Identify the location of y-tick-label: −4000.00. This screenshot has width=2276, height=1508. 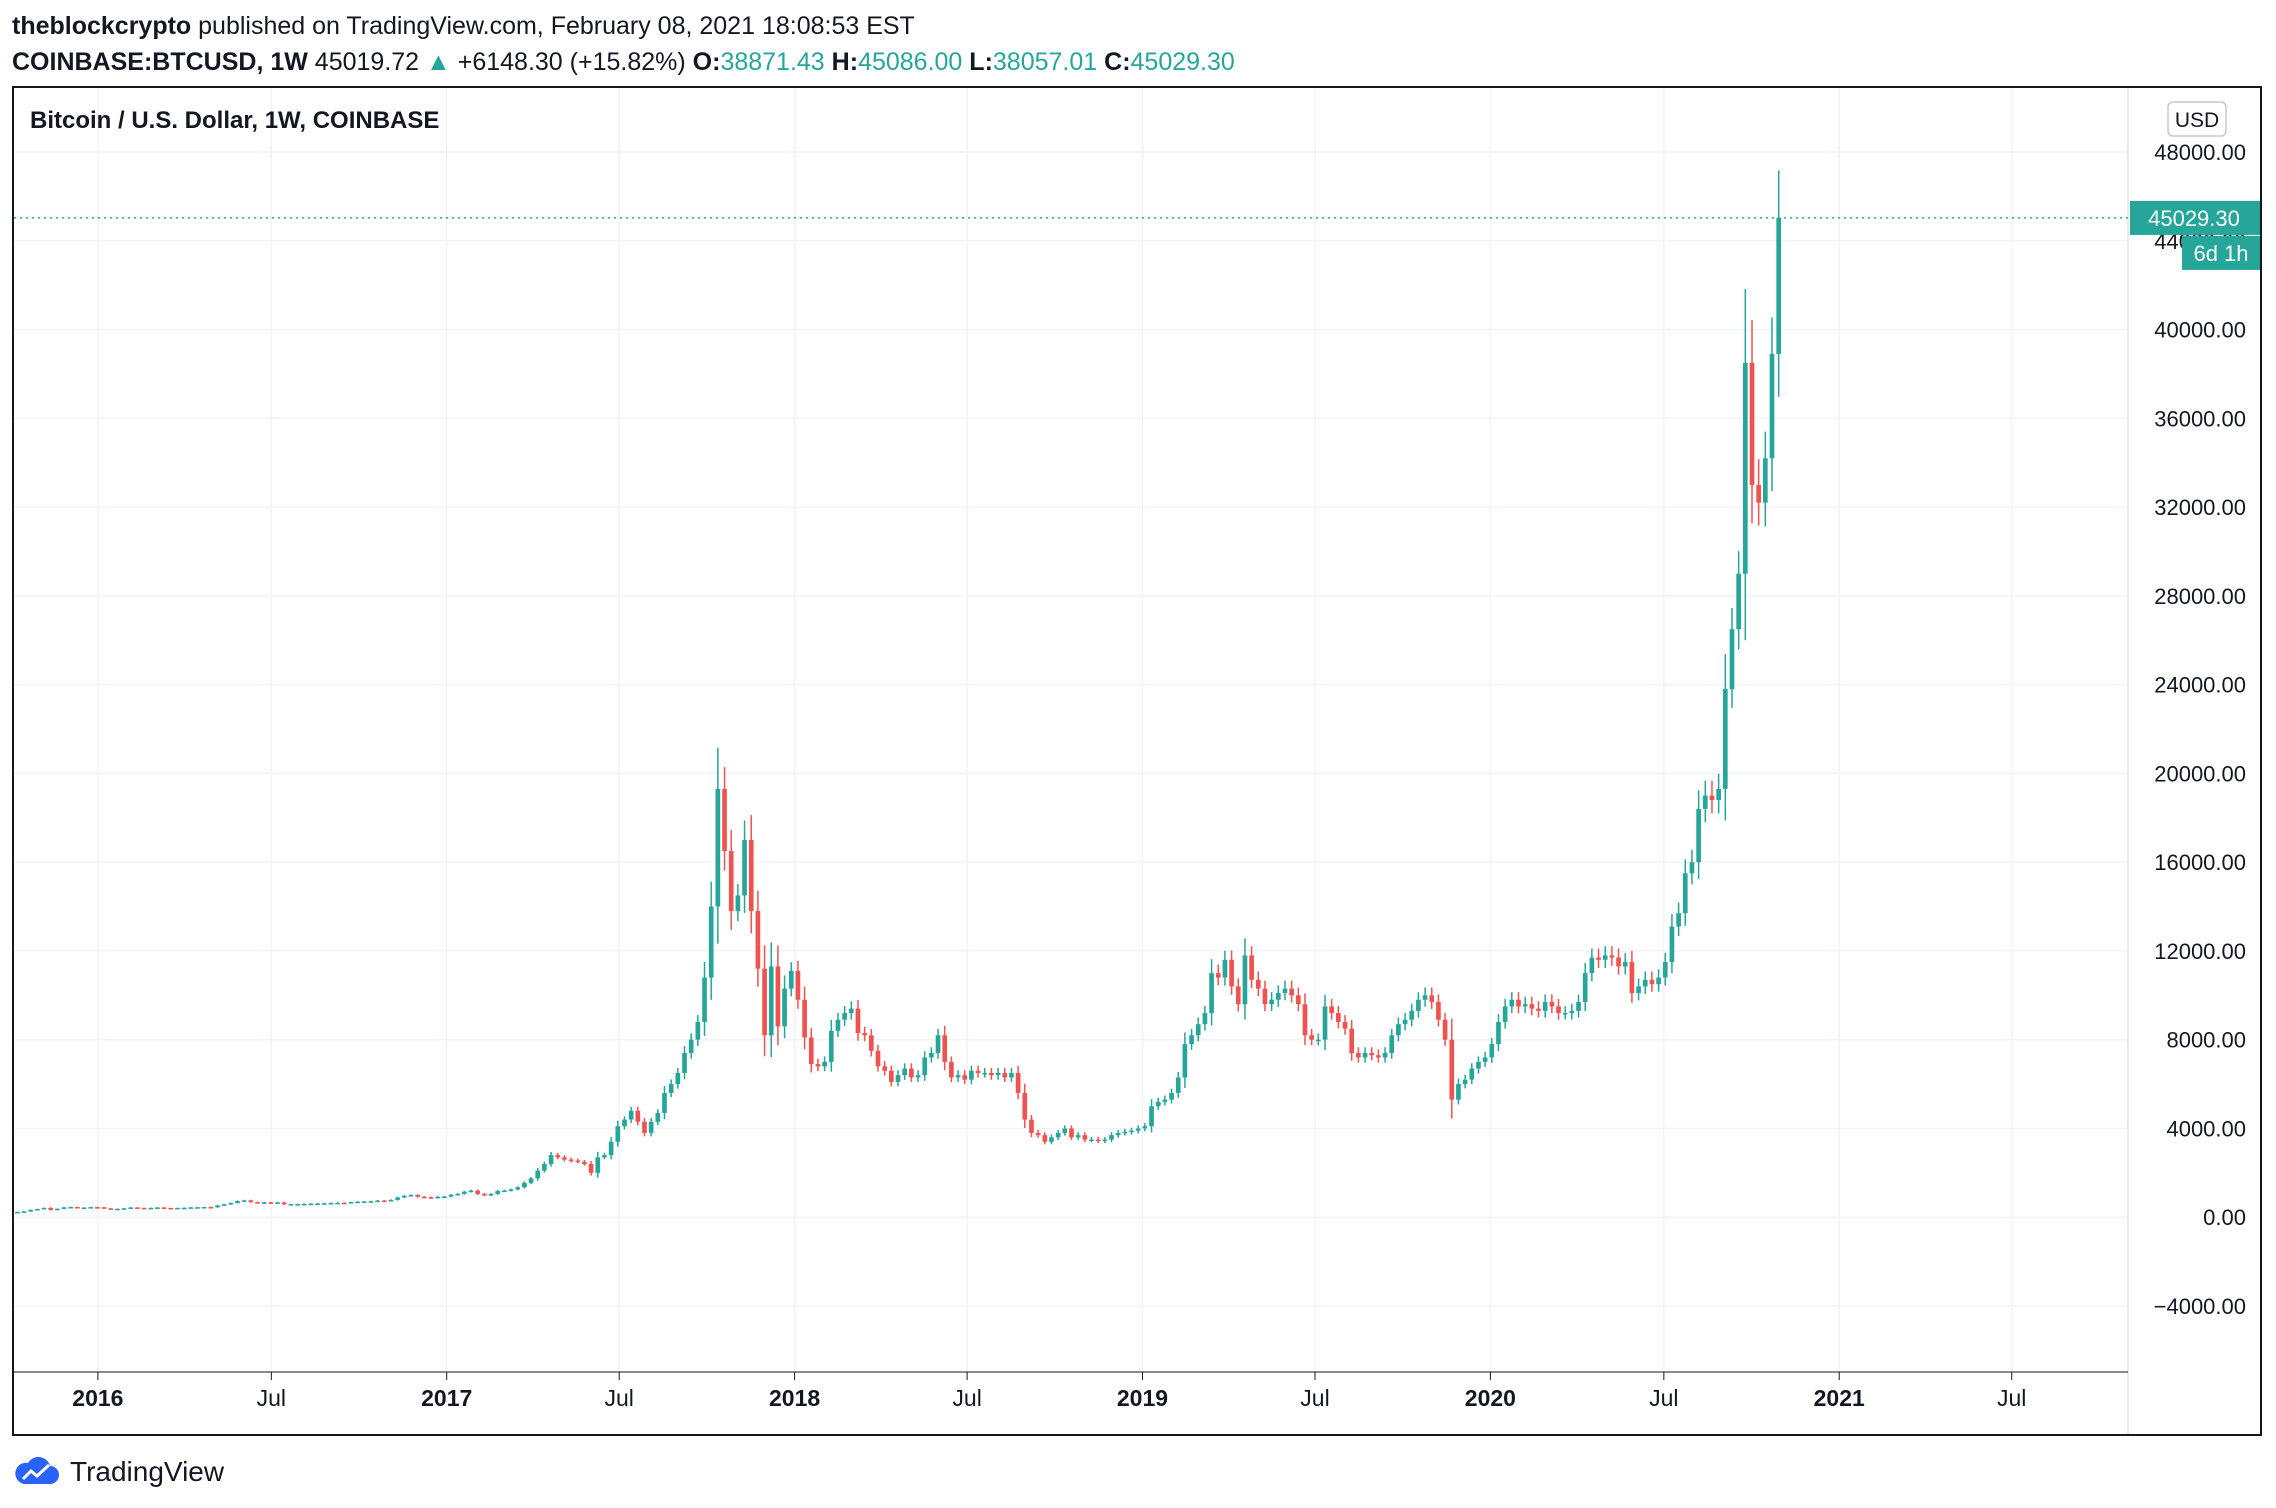
(2200, 1306).